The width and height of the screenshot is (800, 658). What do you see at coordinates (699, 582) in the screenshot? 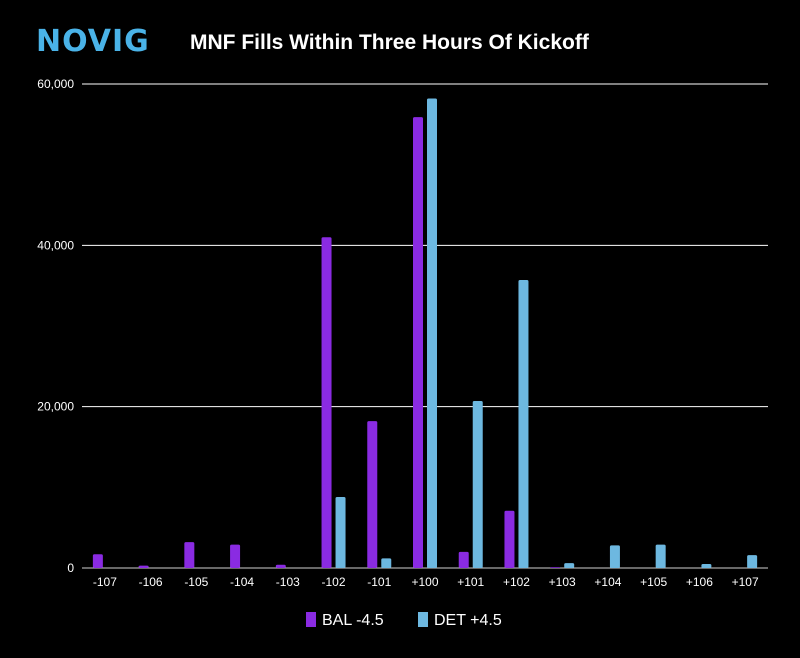
I see `x-tick-label: +106` at bounding box center [699, 582].